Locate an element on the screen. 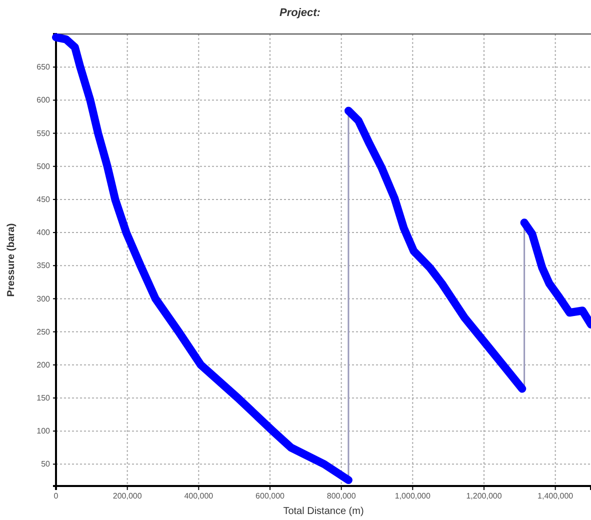 This screenshot has width=591, height=520. y-tick-label: 200 is located at coordinates (43, 365).